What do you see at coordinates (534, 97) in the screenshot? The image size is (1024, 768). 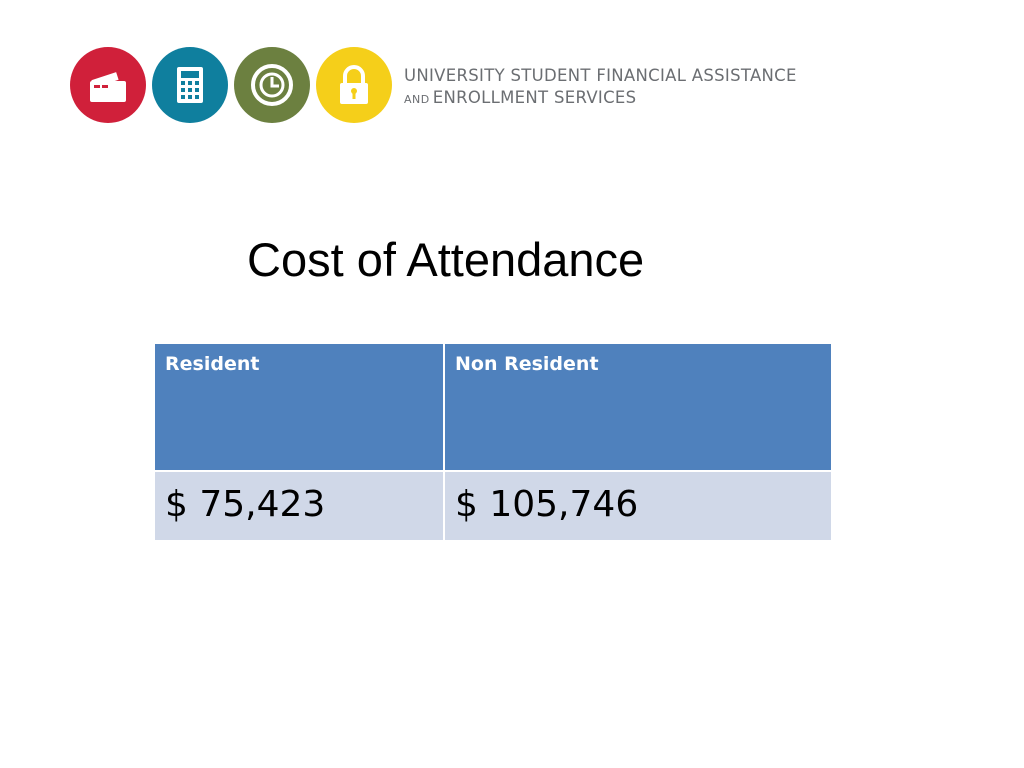 I see `organization-name-line2-text: ENROLLMENT SERVICES` at bounding box center [534, 97].